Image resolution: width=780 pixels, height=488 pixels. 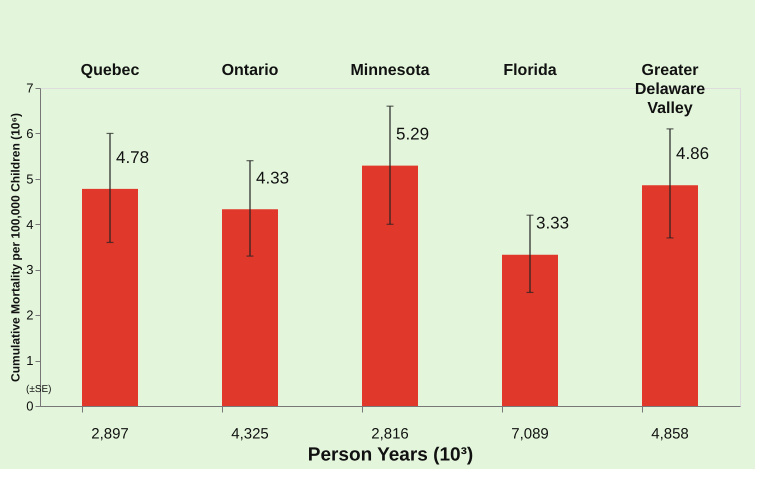 I want to click on x-tick-label: 2,897, so click(x=110, y=434).